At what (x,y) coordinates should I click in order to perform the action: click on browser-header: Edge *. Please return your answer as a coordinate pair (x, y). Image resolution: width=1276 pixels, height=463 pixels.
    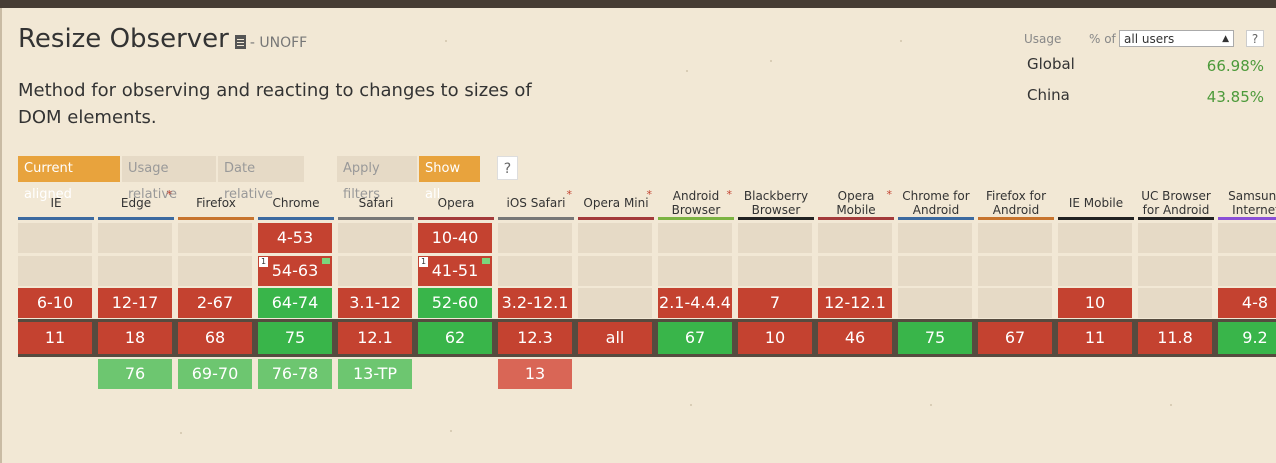
    Looking at the image, I should click on (136, 204).